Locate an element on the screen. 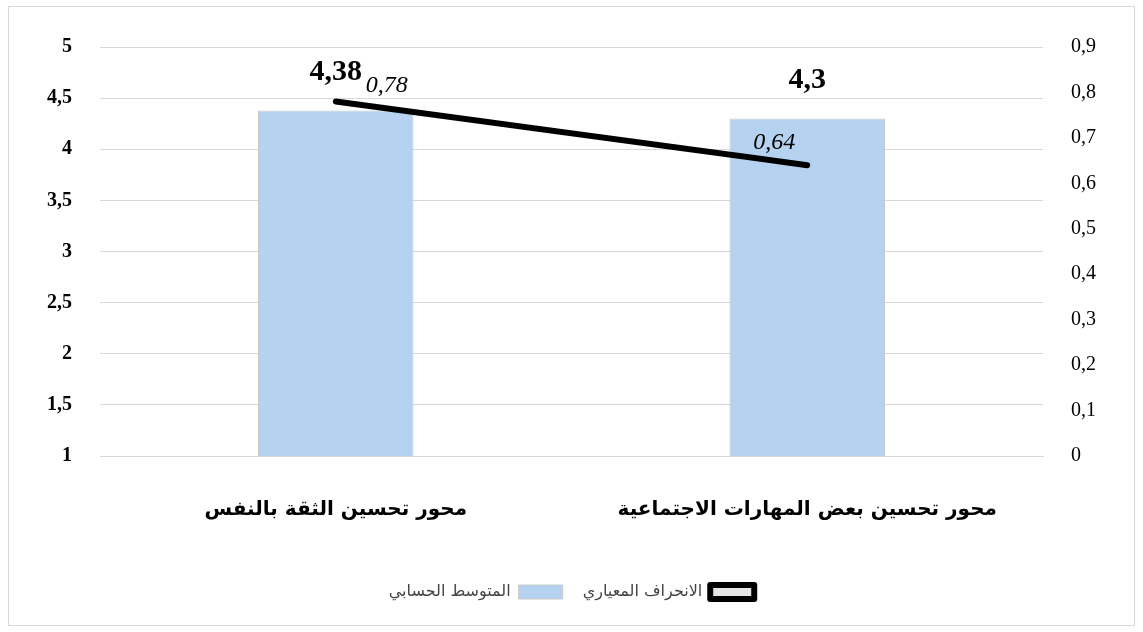 The width and height of the screenshot is (1143, 632). y-tick-label: 5 is located at coordinates (67, 45).